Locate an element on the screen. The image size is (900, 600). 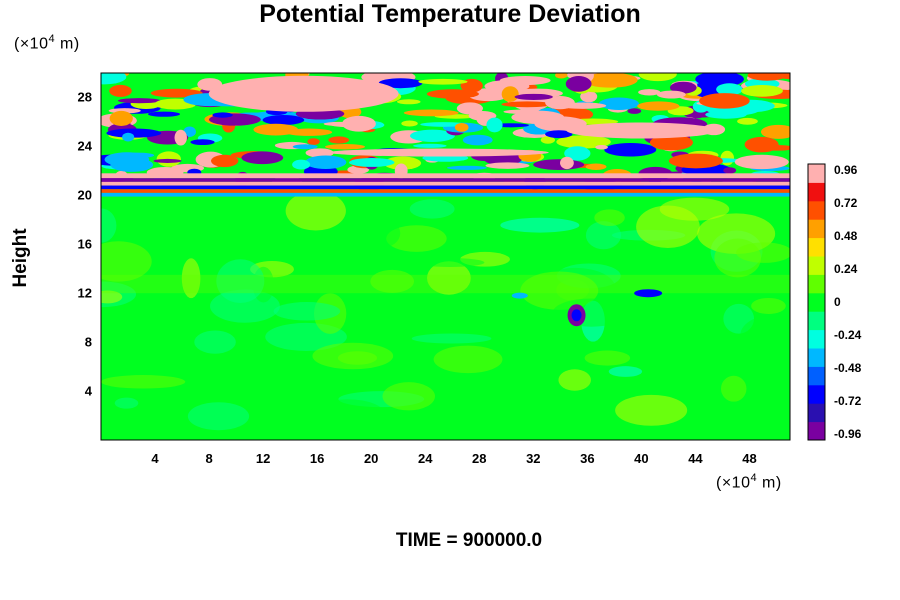
x-tick-label: 40 is located at coordinates (641, 458).